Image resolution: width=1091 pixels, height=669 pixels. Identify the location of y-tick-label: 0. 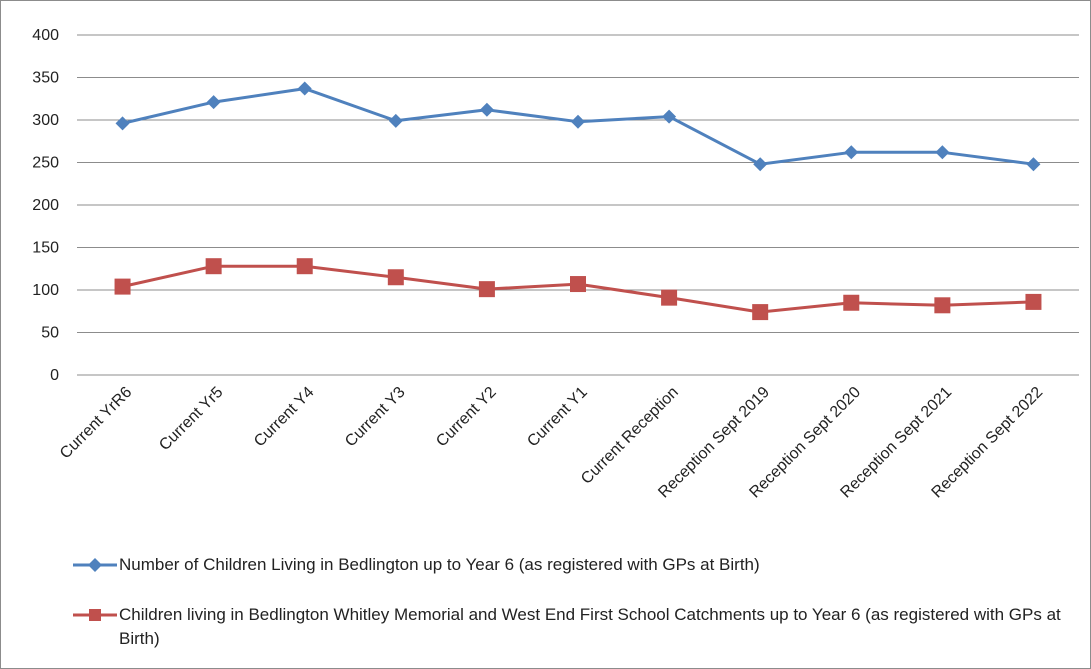
(54, 375).